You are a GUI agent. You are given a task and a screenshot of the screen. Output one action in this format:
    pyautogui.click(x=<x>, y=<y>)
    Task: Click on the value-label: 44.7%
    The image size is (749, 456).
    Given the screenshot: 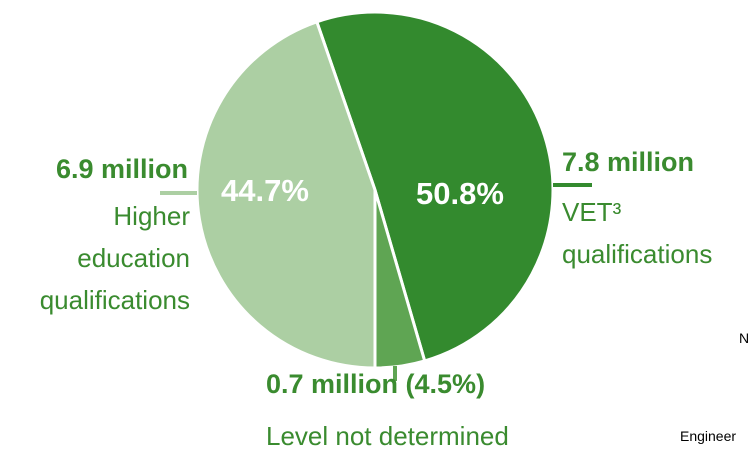 What is the action you would take?
    pyautogui.click(x=265, y=190)
    